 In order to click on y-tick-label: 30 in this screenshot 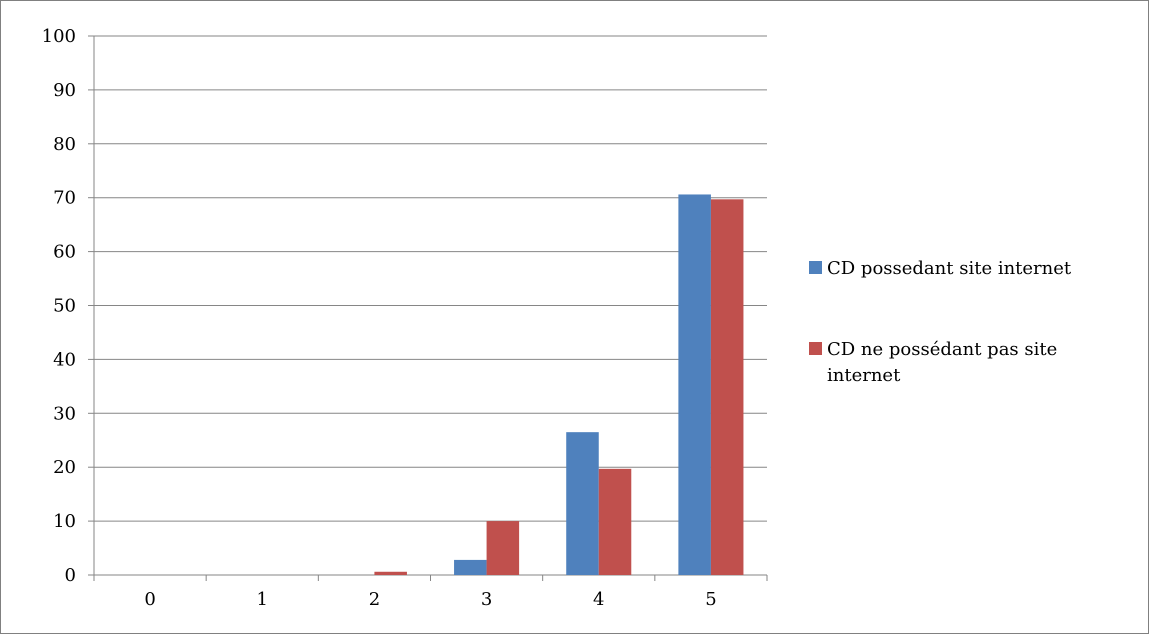, I will do `click(64, 413)`.